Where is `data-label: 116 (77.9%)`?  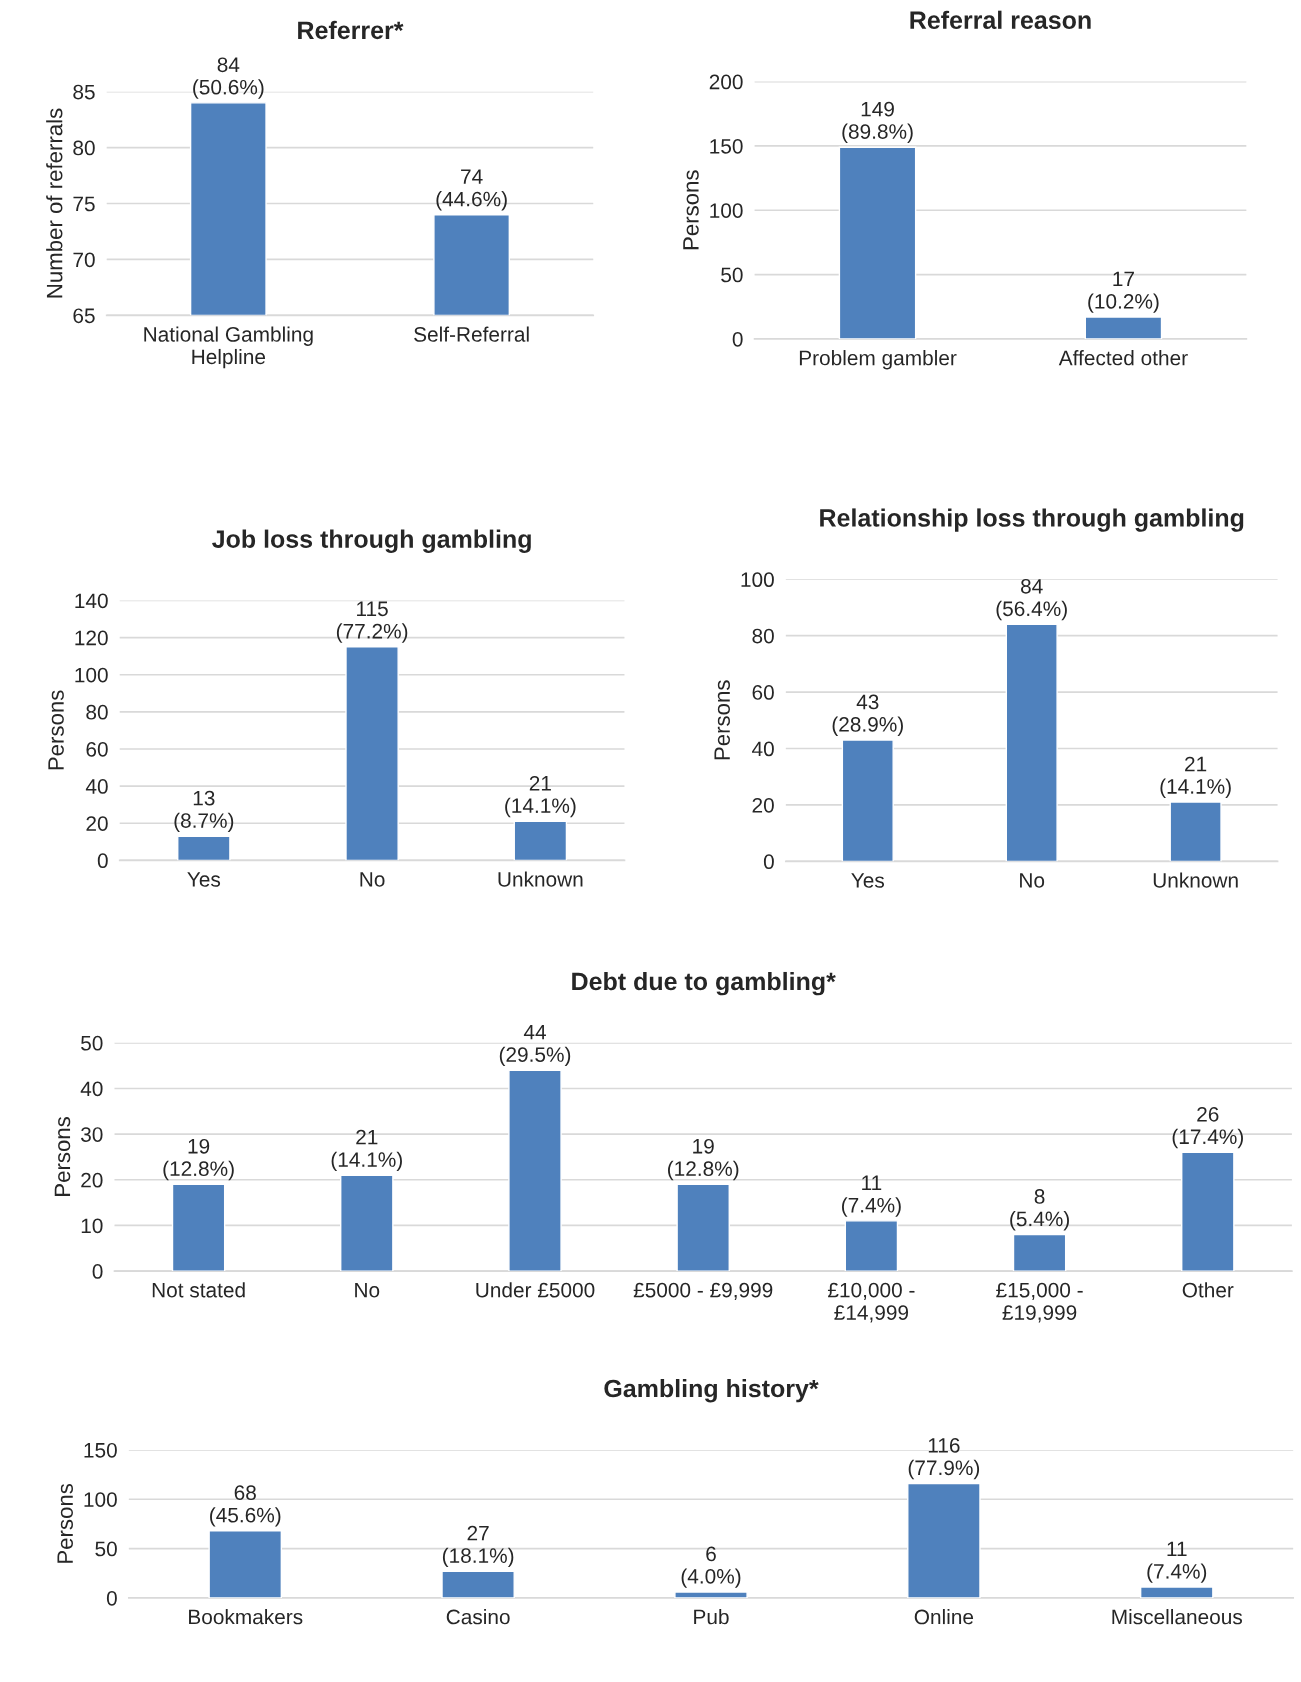
data-label: 116 (77.9%) is located at coordinates (944, 1458).